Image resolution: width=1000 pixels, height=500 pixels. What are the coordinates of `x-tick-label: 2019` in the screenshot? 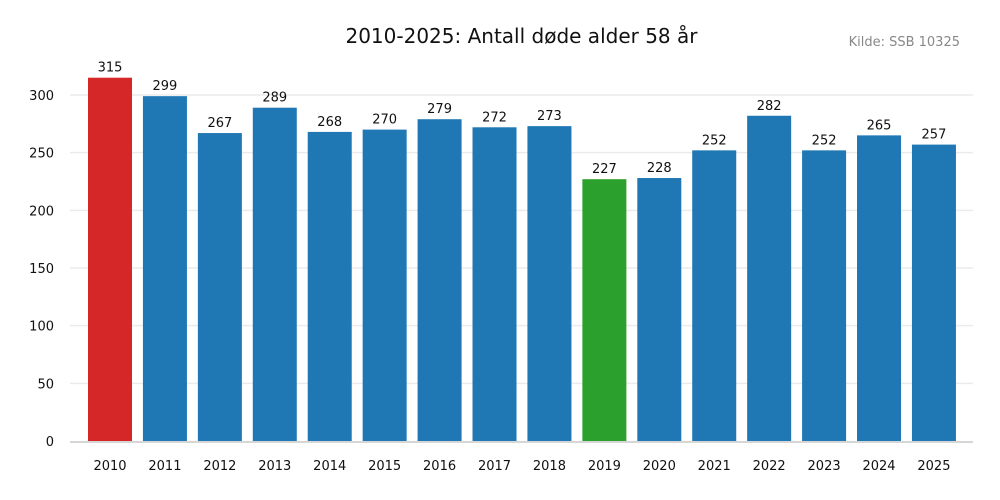 It's located at (604, 466).